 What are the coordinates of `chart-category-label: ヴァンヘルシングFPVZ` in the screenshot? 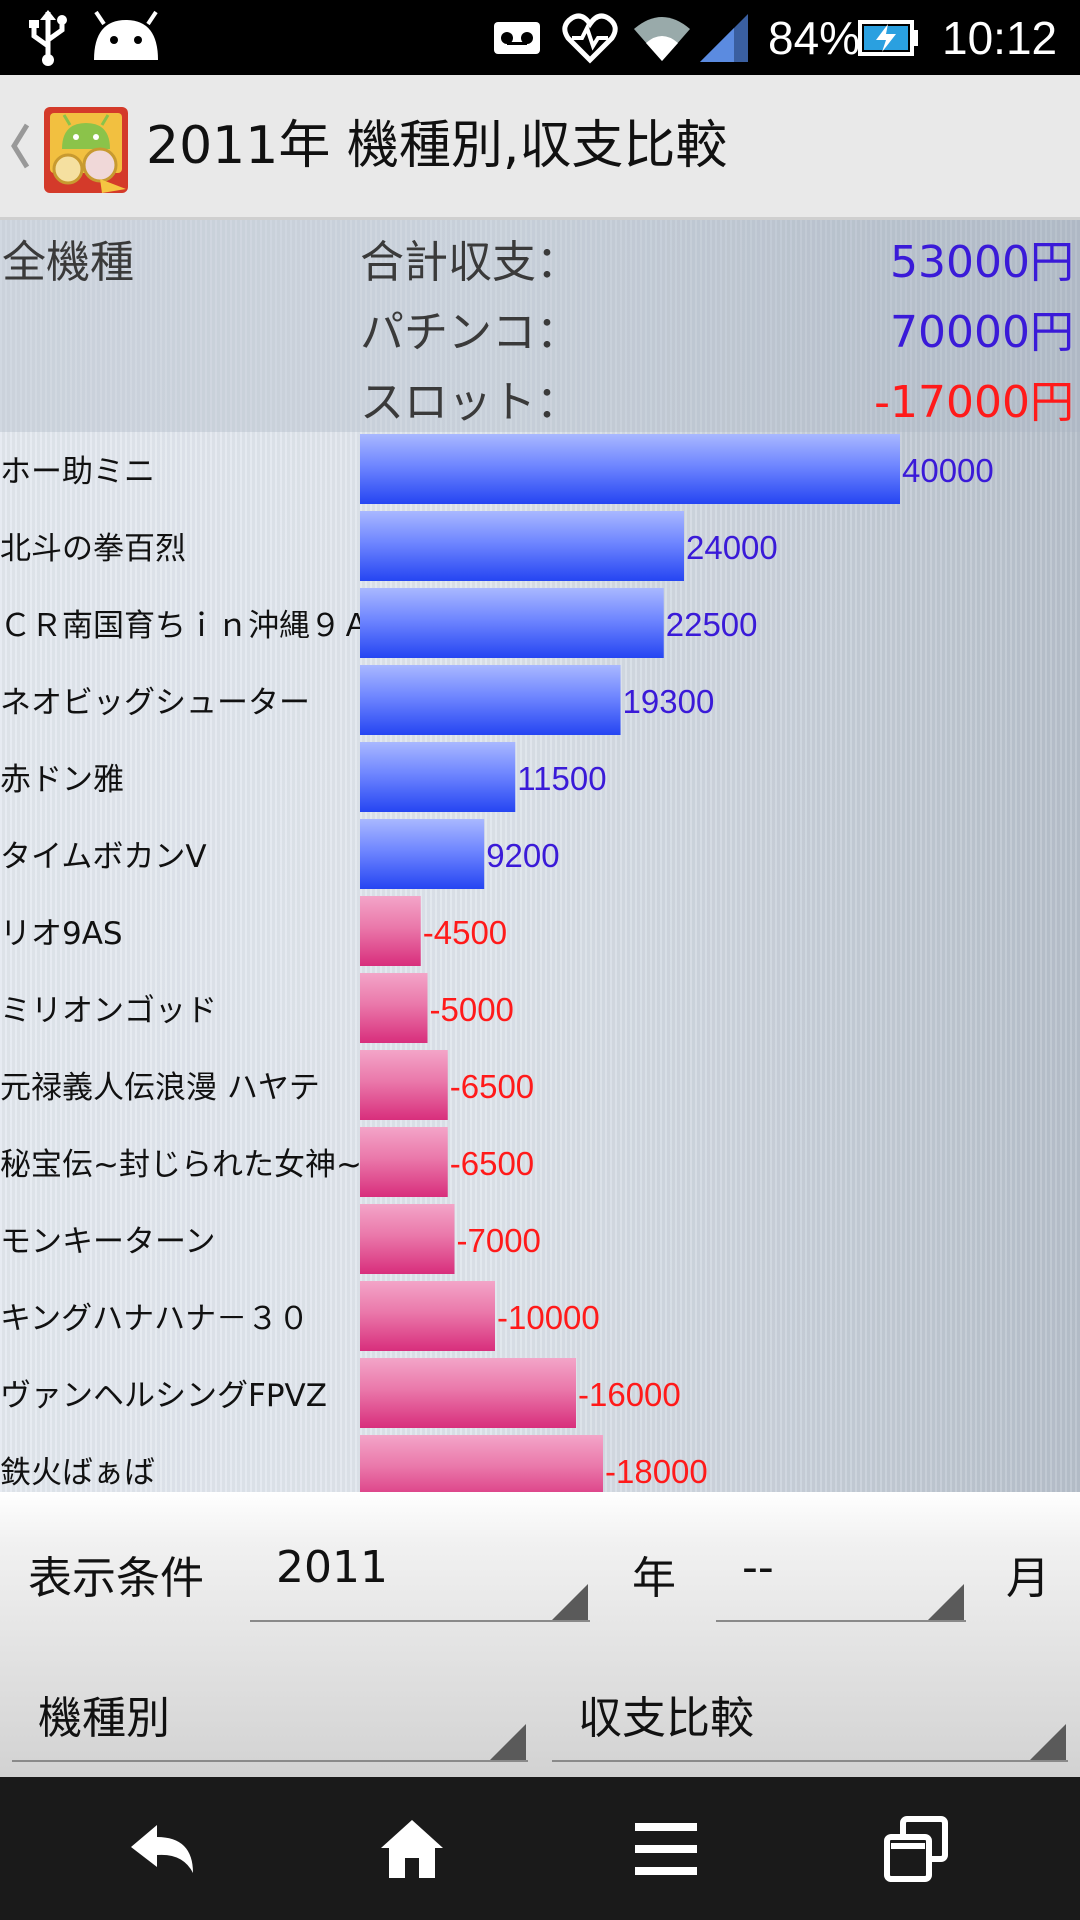 It's located at (163, 1396).